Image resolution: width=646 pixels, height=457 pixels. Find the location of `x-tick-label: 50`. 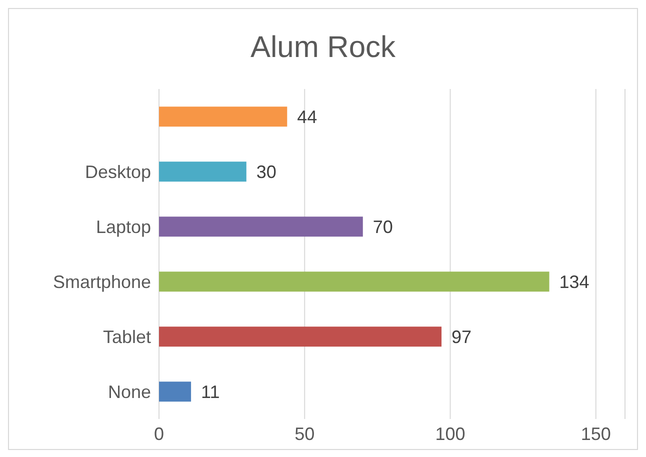

x-tick-label: 50 is located at coordinates (304, 434).